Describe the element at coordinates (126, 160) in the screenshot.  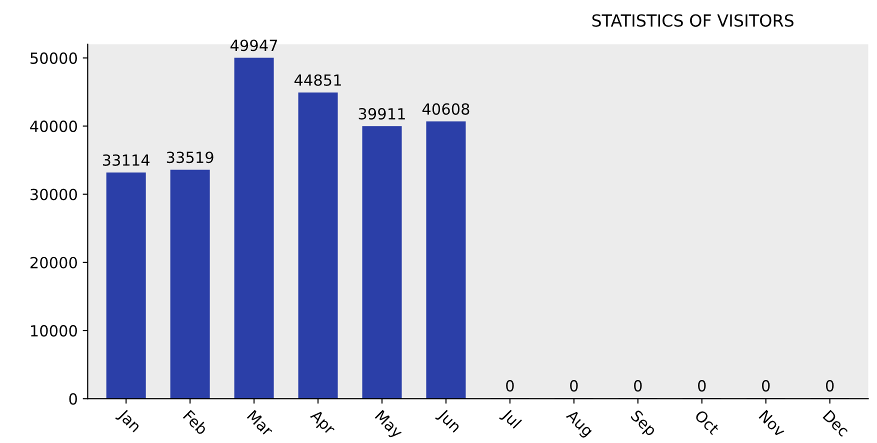
I see `data-label: 33114` at that location.